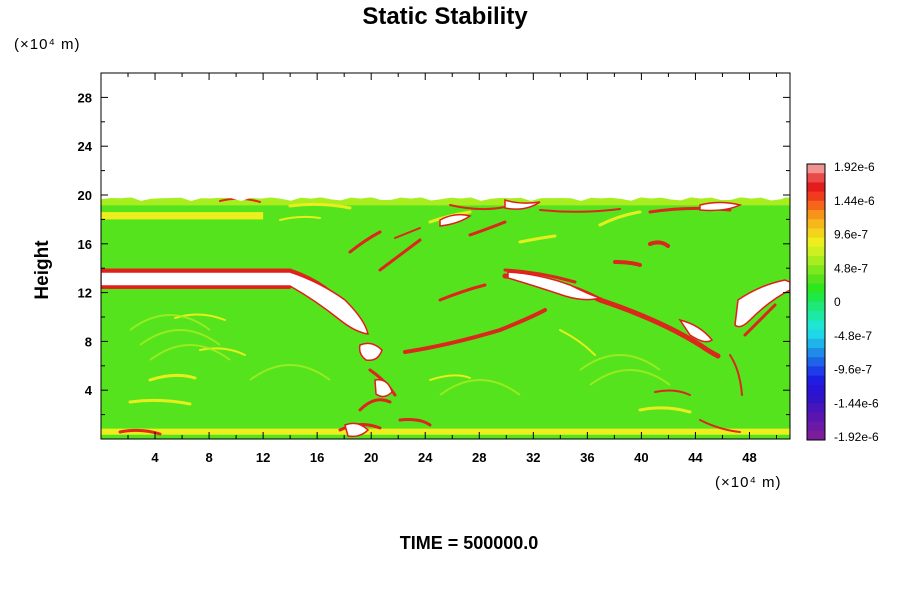 This screenshot has width=900, height=600. I want to click on x-tick-label-40: 40, so click(641, 457).